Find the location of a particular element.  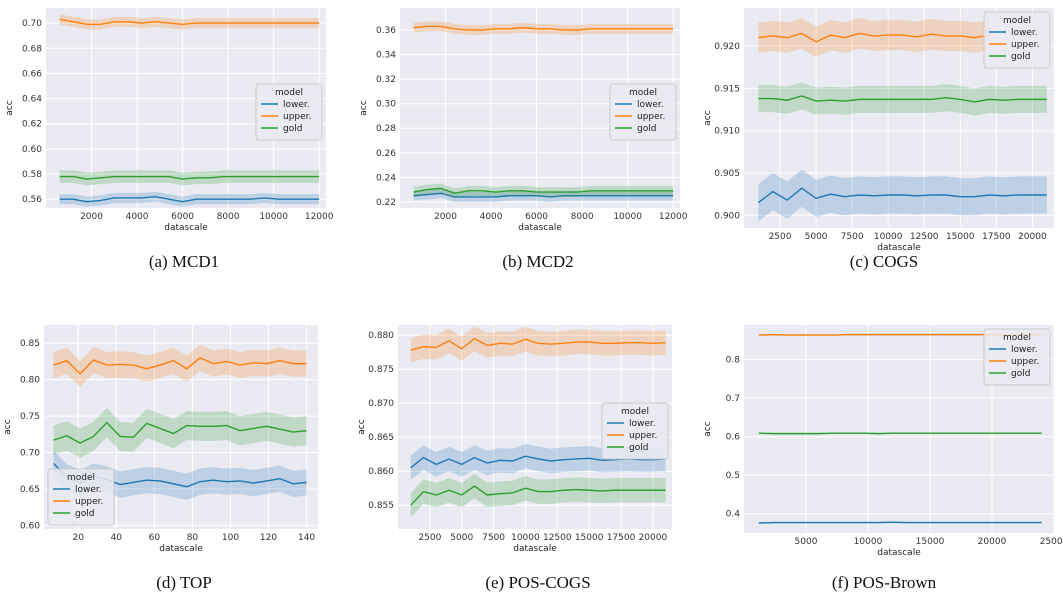

y-tick-label: 0.860 is located at coordinates (381, 472).